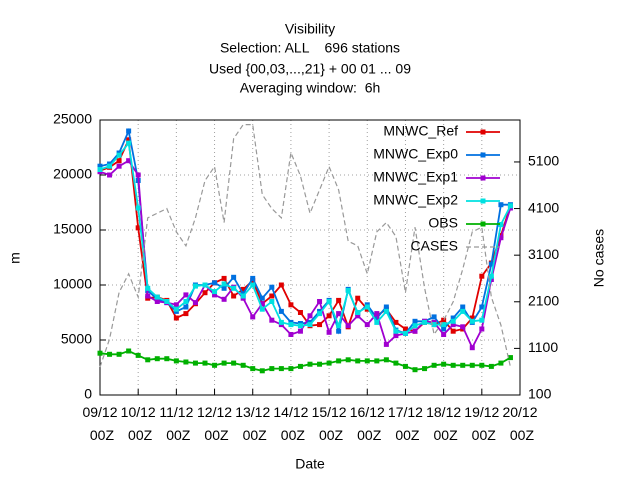  What do you see at coordinates (214, 423) in the screenshot?
I see `x-tick-label: 12/12 00Z` at bounding box center [214, 423].